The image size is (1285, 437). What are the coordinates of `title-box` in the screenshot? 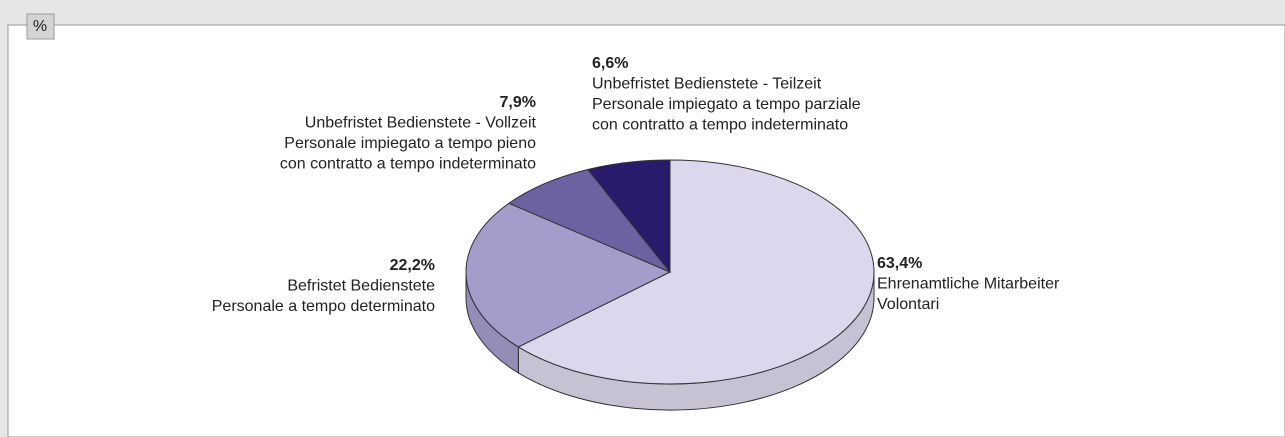 It's located at (40, 26).